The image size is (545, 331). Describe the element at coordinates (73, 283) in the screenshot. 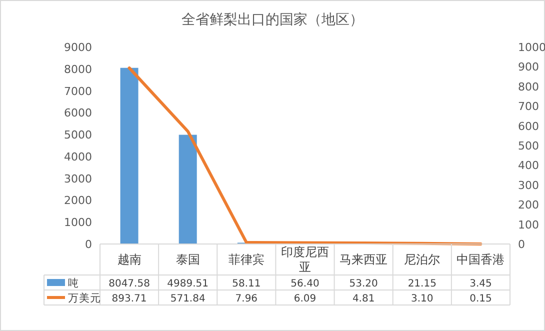

I see `legend-label: 吨` at that location.